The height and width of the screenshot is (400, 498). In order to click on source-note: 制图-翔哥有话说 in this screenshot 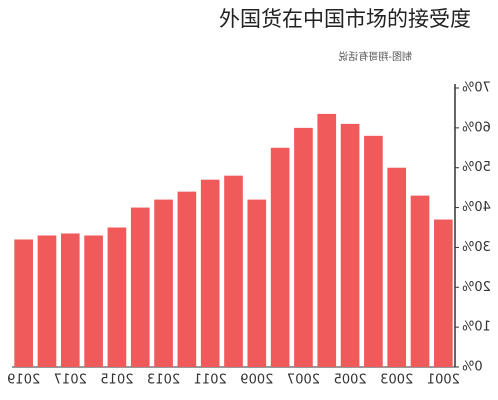, I will do `click(375, 56)`.